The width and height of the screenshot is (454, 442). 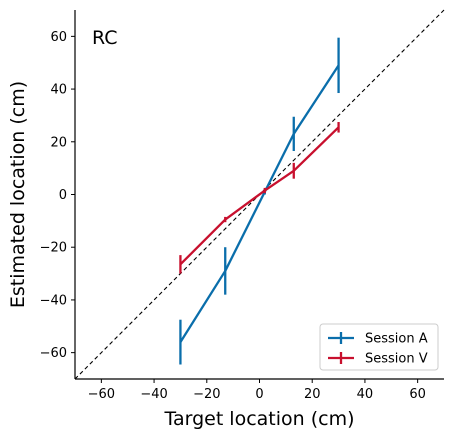 What do you see at coordinates (63, 195) in the screenshot?
I see `y-tick-label: 0` at bounding box center [63, 195].